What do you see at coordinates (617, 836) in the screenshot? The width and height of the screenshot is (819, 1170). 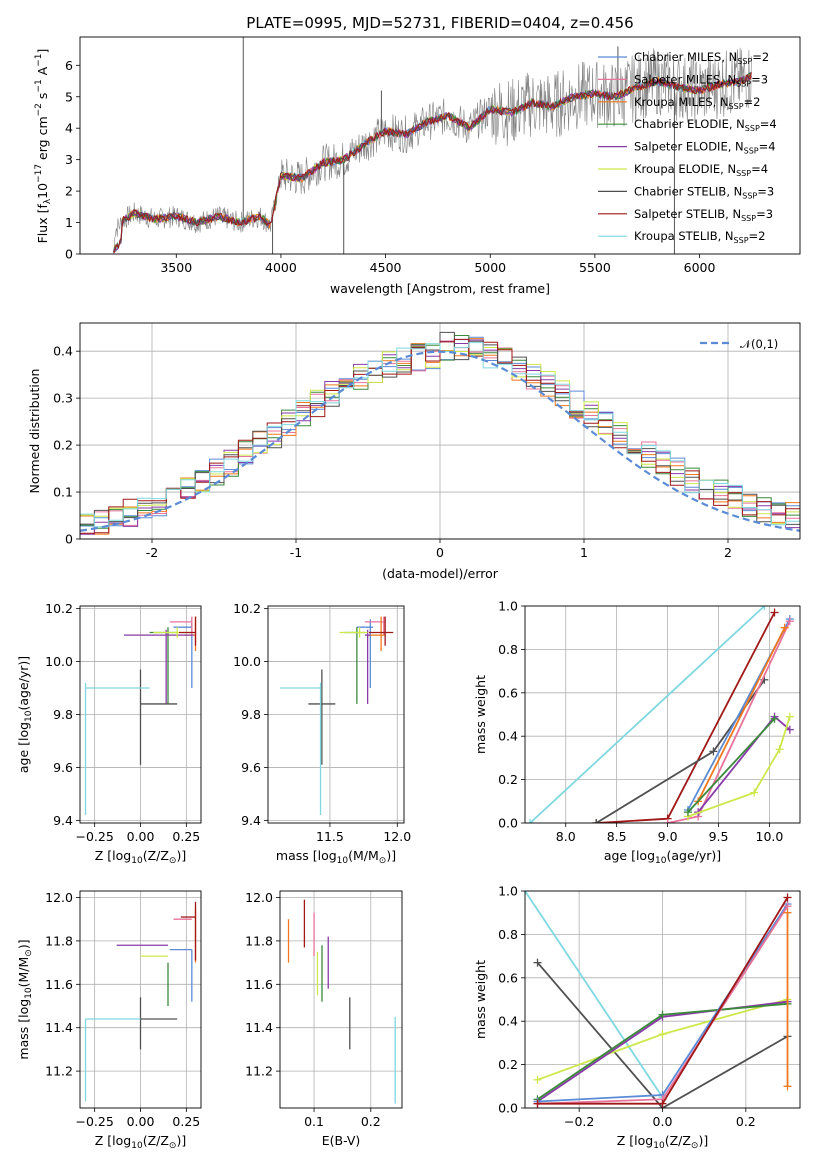 I see `x-tick-label: 8.5` at bounding box center [617, 836].